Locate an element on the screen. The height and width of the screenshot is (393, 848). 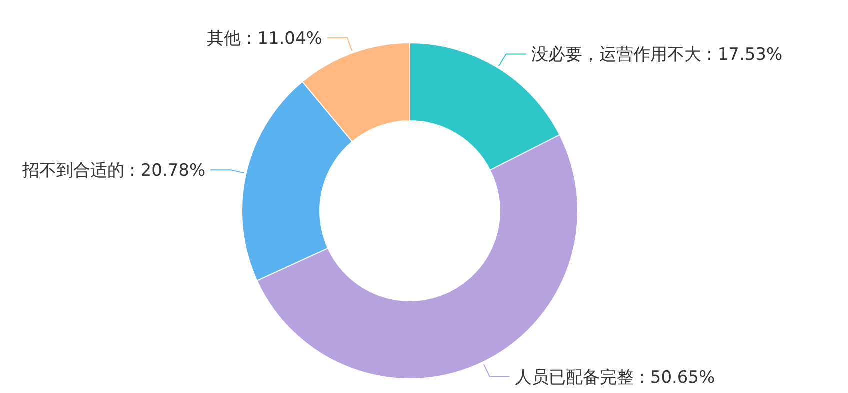
slice-label: 其他 : 11.04% is located at coordinates (264, 38).